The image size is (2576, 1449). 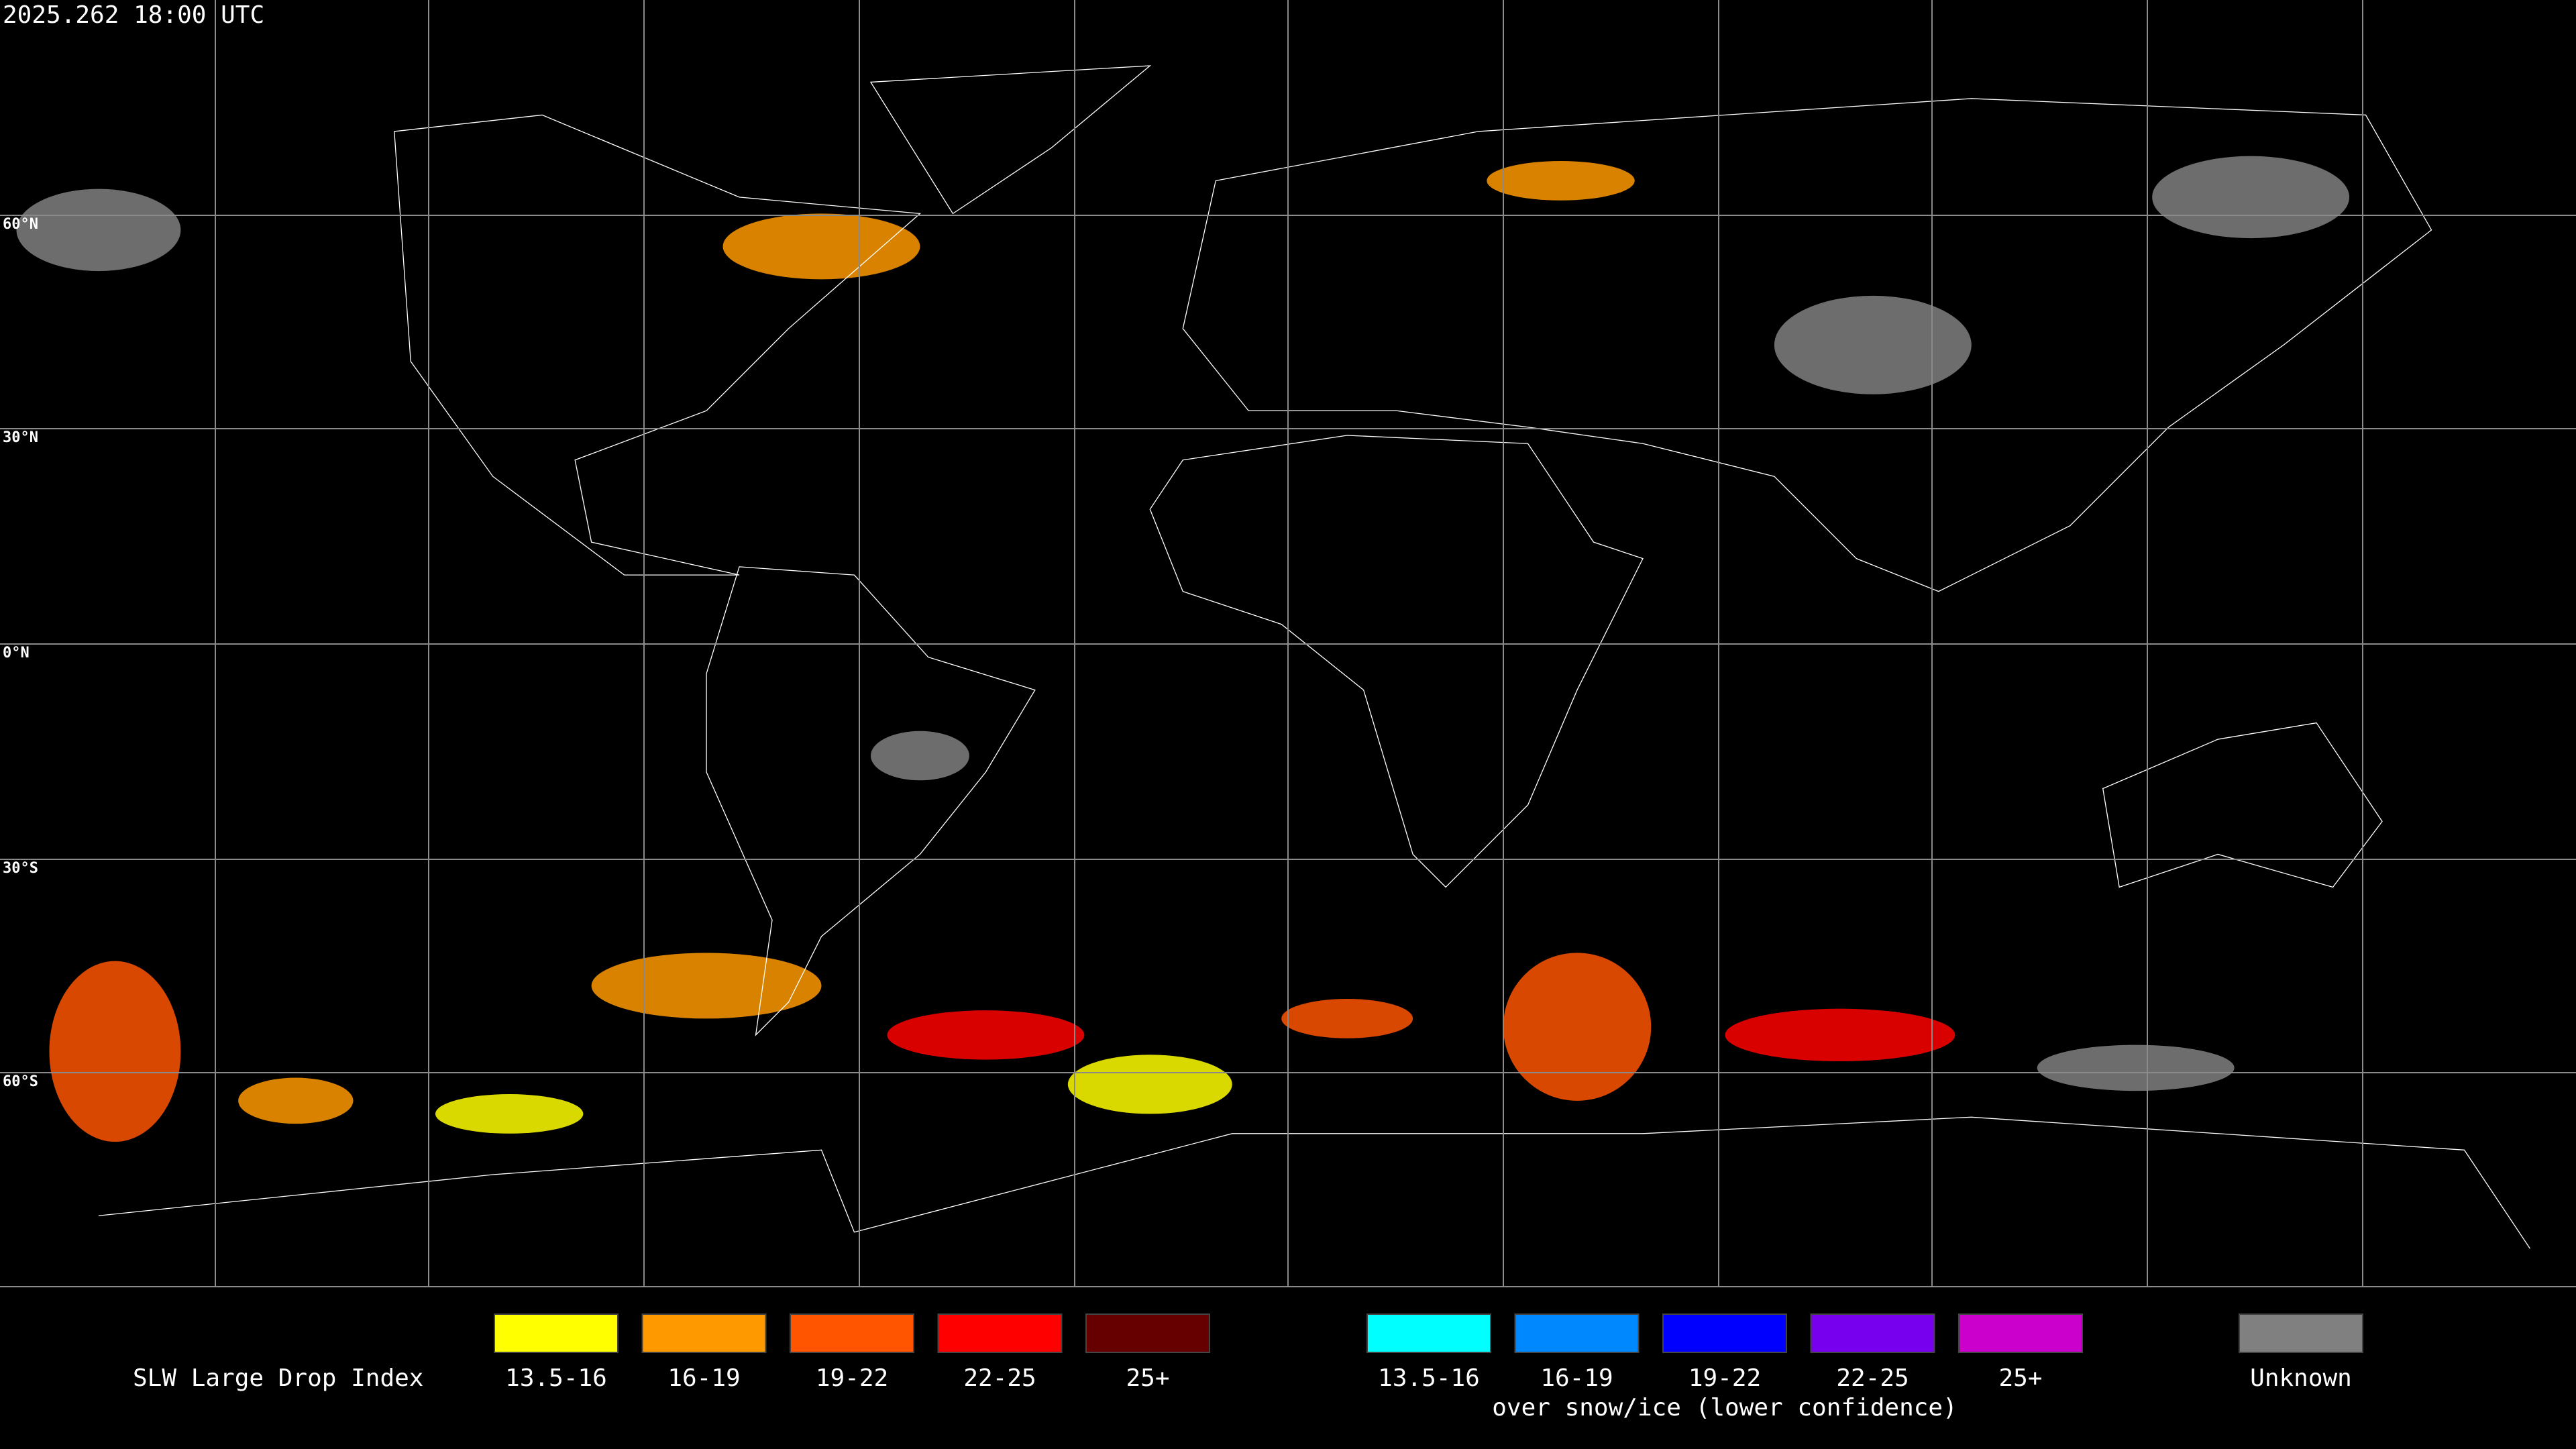 What do you see at coordinates (20, 1081) in the screenshot?
I see `latitude-label: 60°S` at bounding box center [20, 1081].